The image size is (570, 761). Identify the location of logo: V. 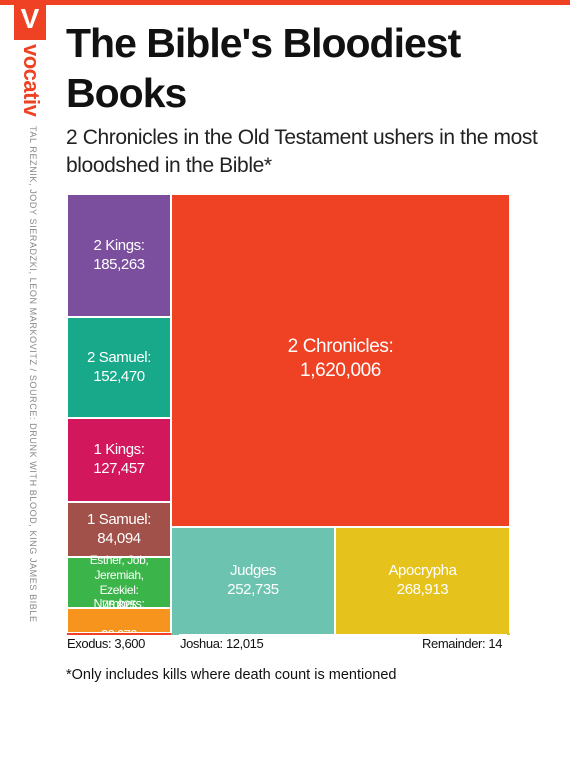
(30, 20).